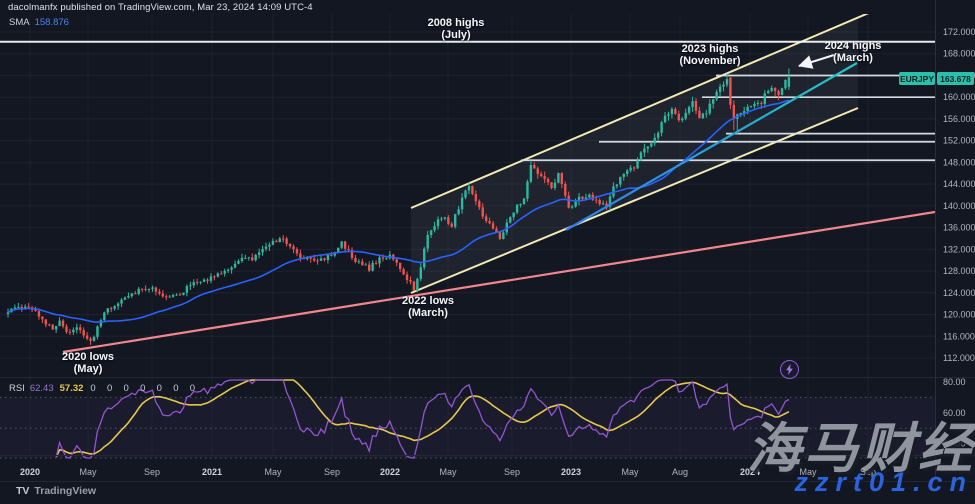  What do you see at coordinates (853, 52) in the screenshot?
I see `annotation-2024-highs: 2024 highs (March)` at bounding box center [853, 52].